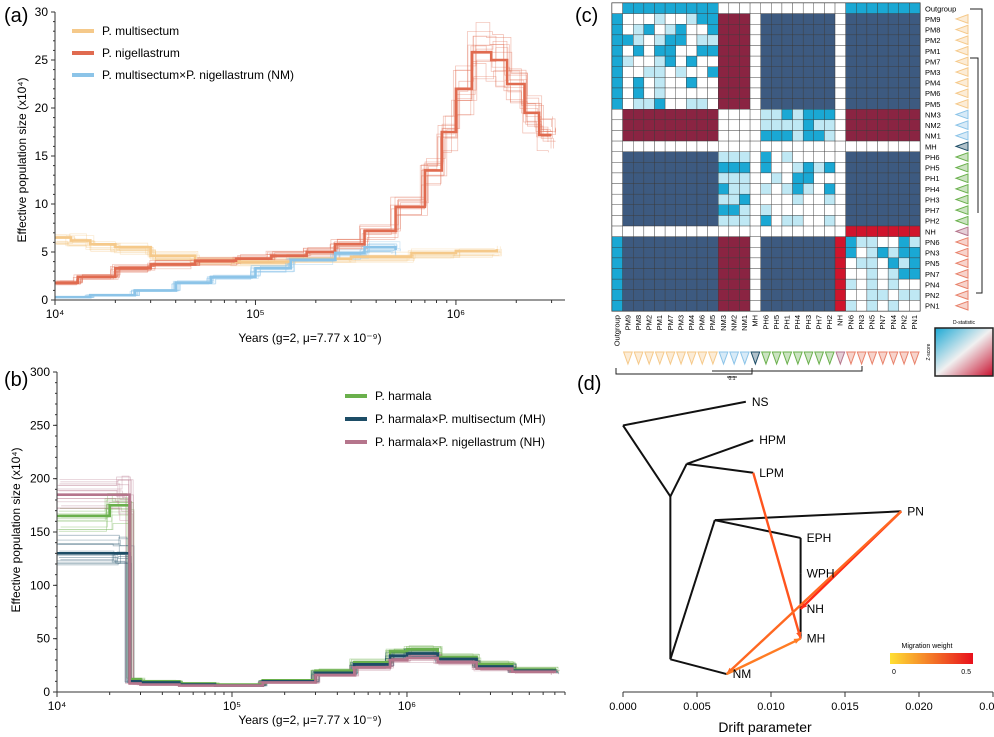 This screenshot has width=994, height=737. What do you see at coordinates (933, 125) in the screenshot?
I see `heatmap-row-label: NM2` at bounding box center [933, 125].